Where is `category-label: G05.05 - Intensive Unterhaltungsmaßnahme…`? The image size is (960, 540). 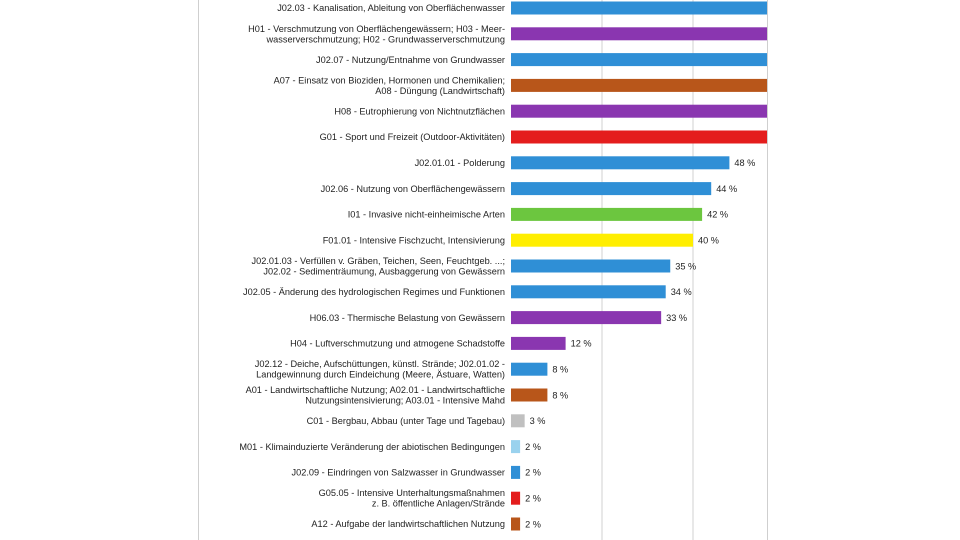 category-label: G05.05 - Intensive Unterhaltungsmaßnahme… is located at coordinates (412, 498).